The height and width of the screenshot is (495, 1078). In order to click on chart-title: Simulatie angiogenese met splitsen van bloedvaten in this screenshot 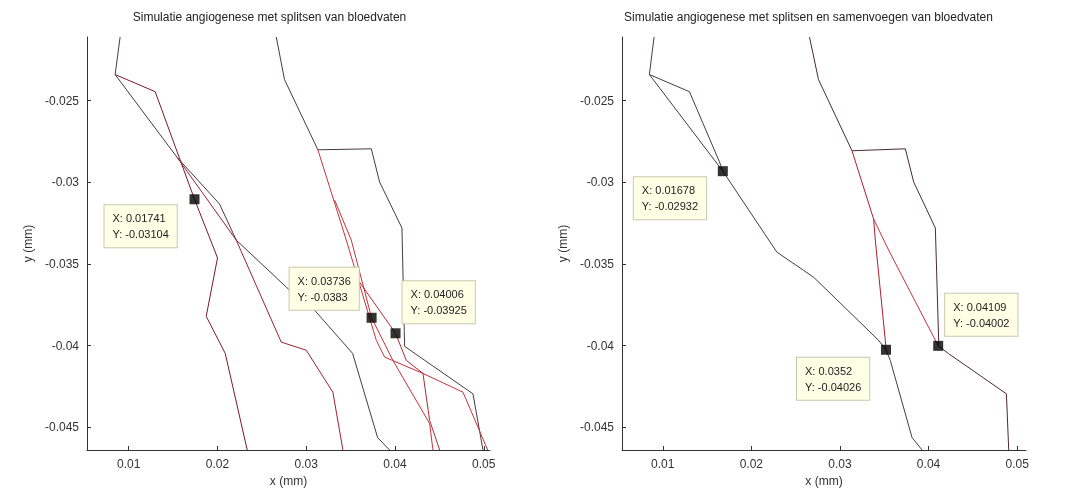, I will do `click(269, 17)`.